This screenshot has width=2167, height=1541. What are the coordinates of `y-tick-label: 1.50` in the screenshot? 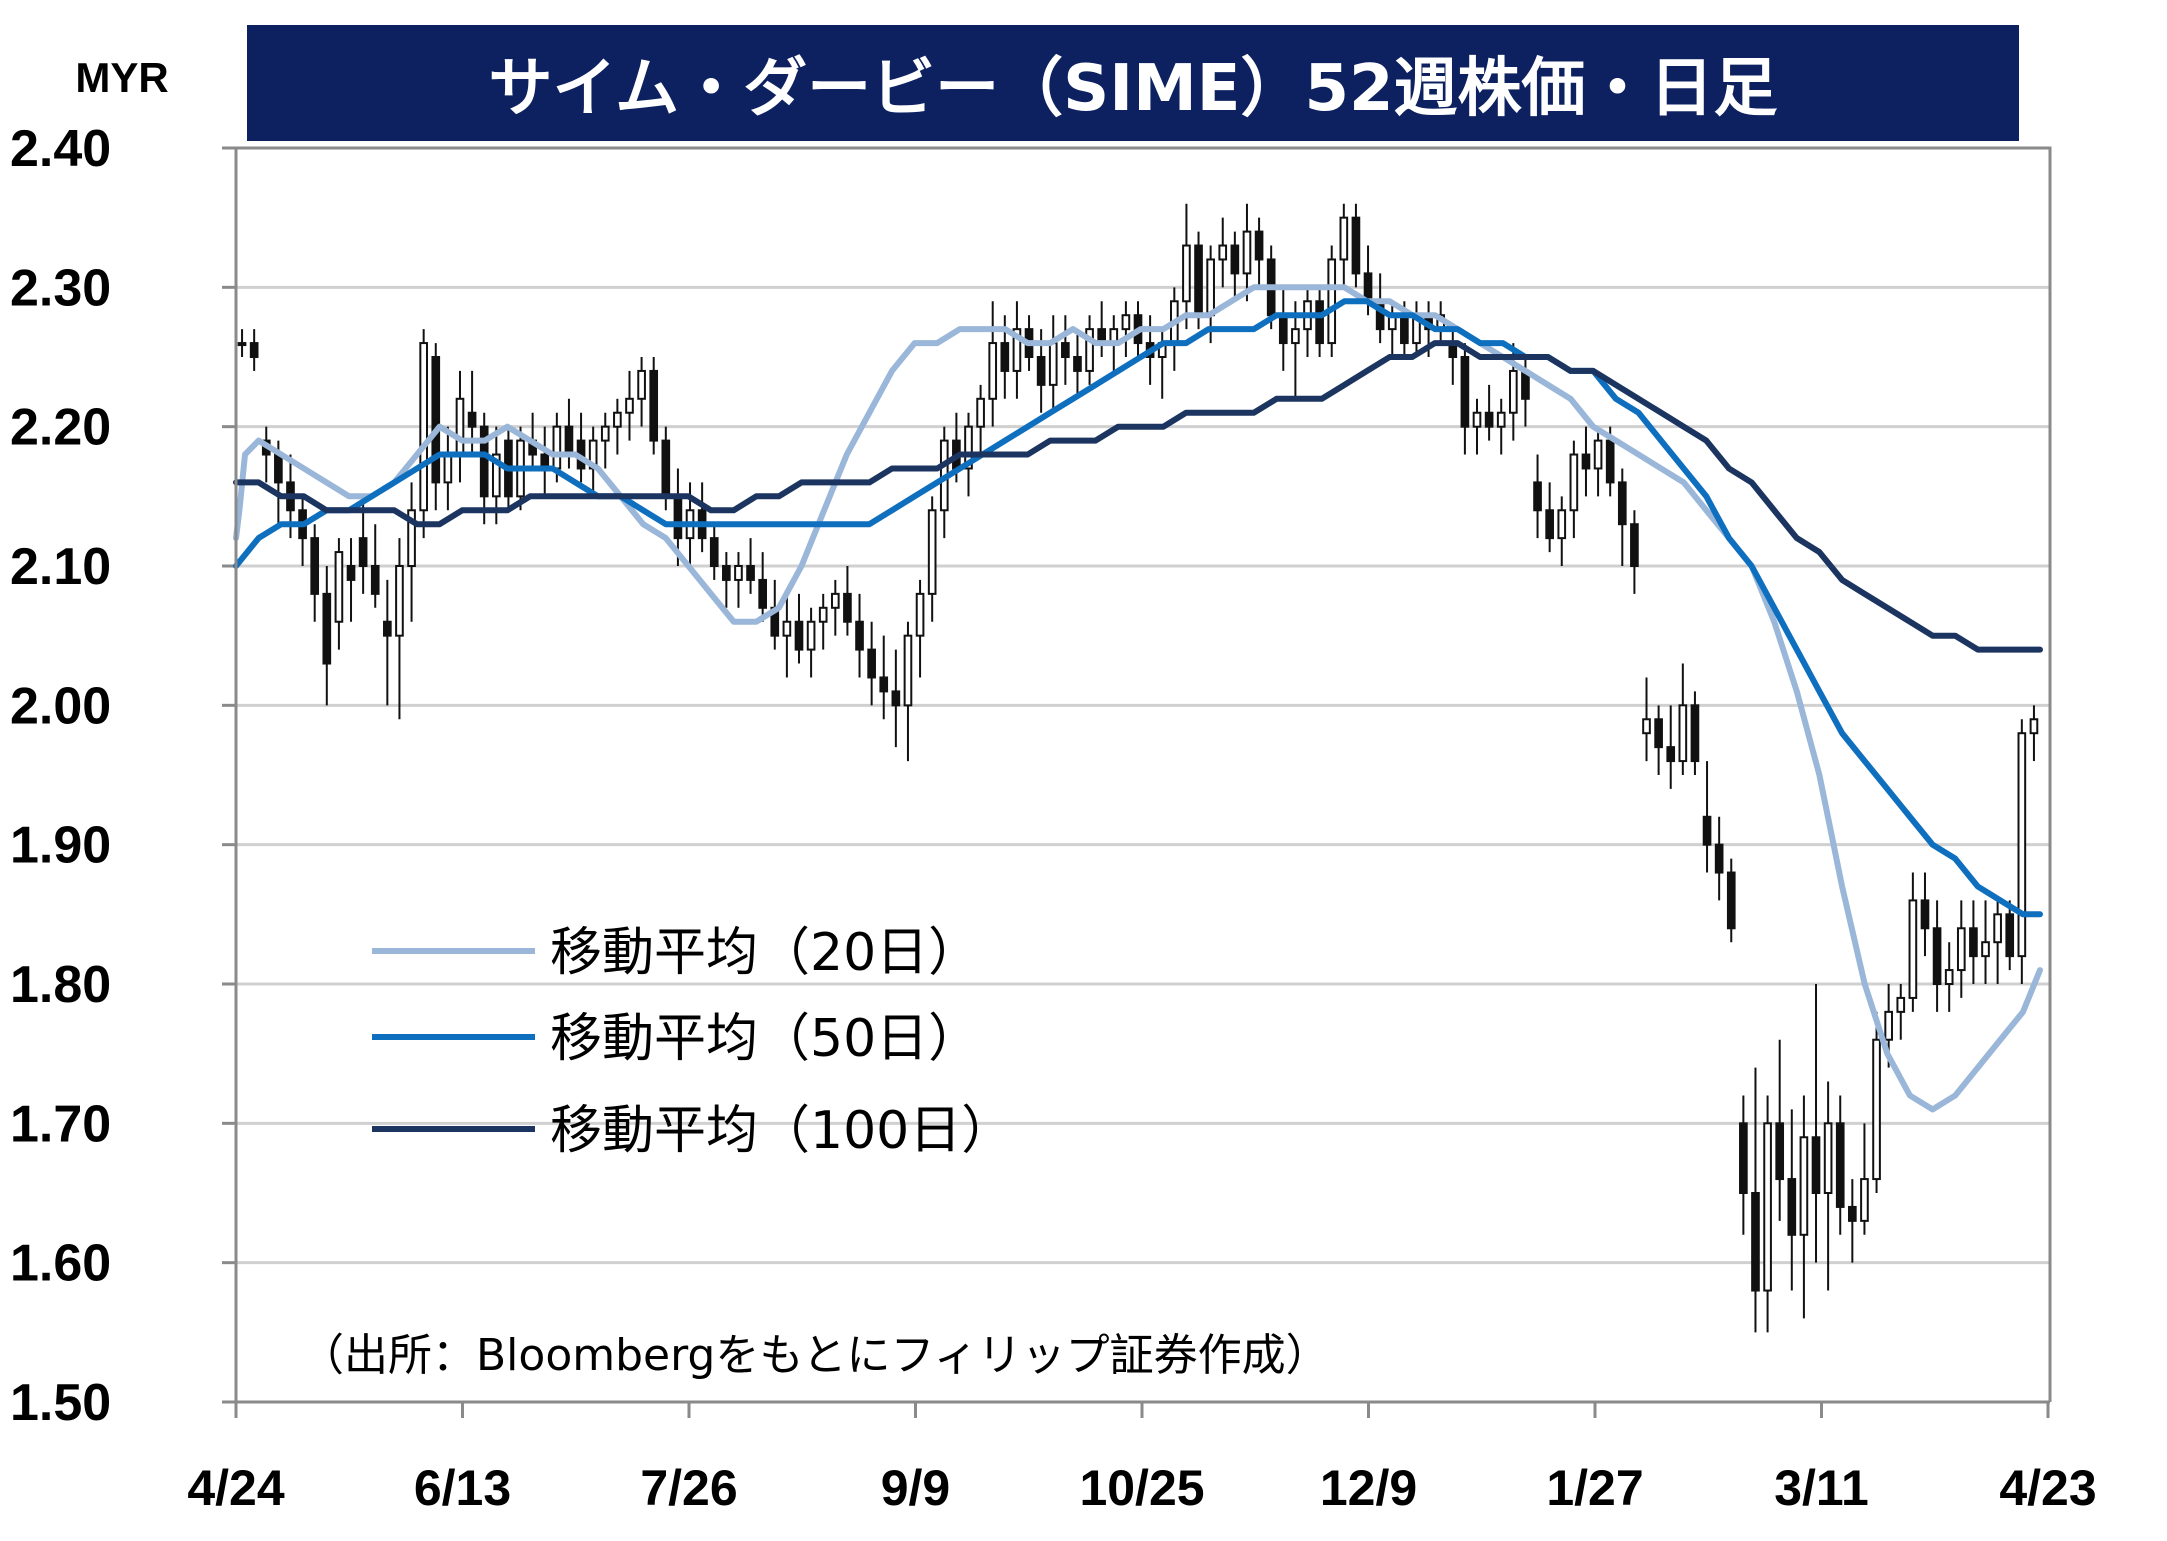 It's located at (60, 1403).